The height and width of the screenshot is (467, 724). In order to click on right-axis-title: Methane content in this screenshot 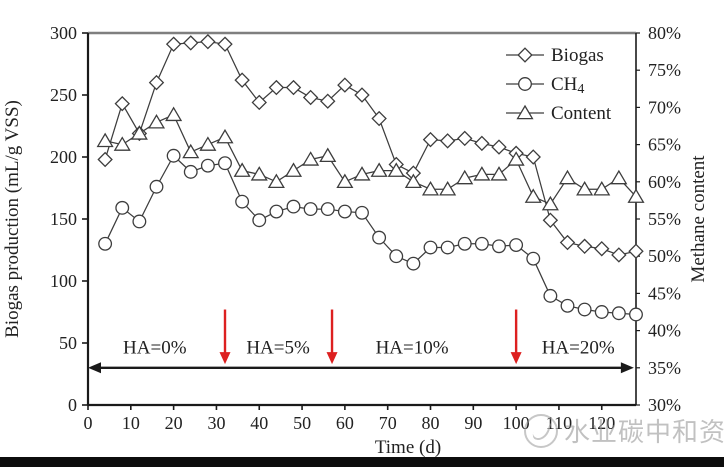, I will do `click(698, 219)`.